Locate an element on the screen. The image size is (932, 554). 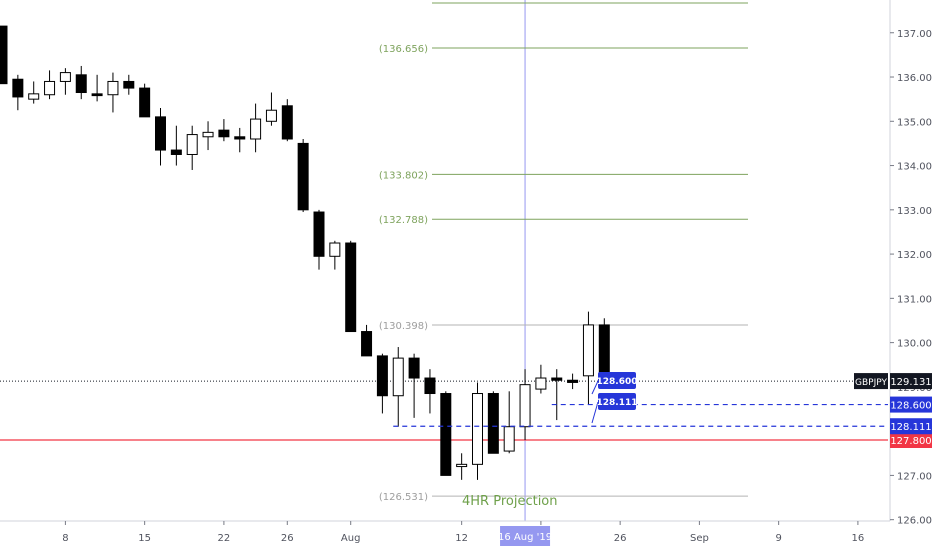
callout-label: 128.600 is located at coordinates (617, 382).